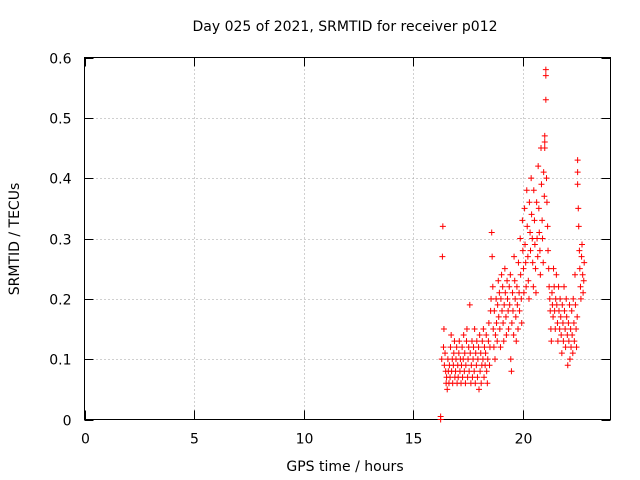 The image size is (640, 480). What do you see at coordinates (85, 440) in the screenshot?
I see `x-tick-label: 0` at bounding box center [85, 440].